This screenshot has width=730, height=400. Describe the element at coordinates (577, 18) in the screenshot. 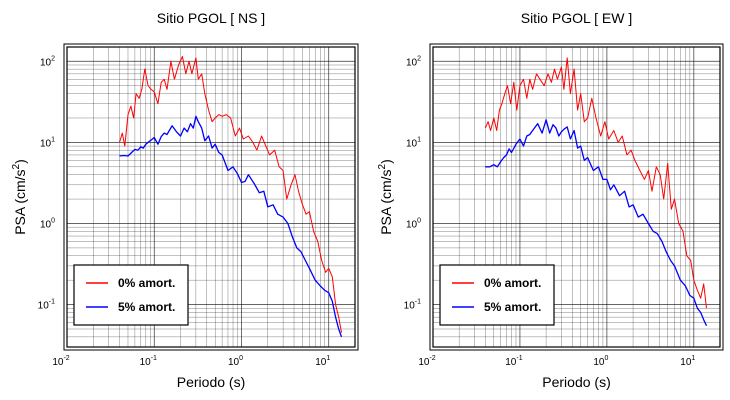

I see `chart-title: Sitio PGOL [ EW ]` at that location.